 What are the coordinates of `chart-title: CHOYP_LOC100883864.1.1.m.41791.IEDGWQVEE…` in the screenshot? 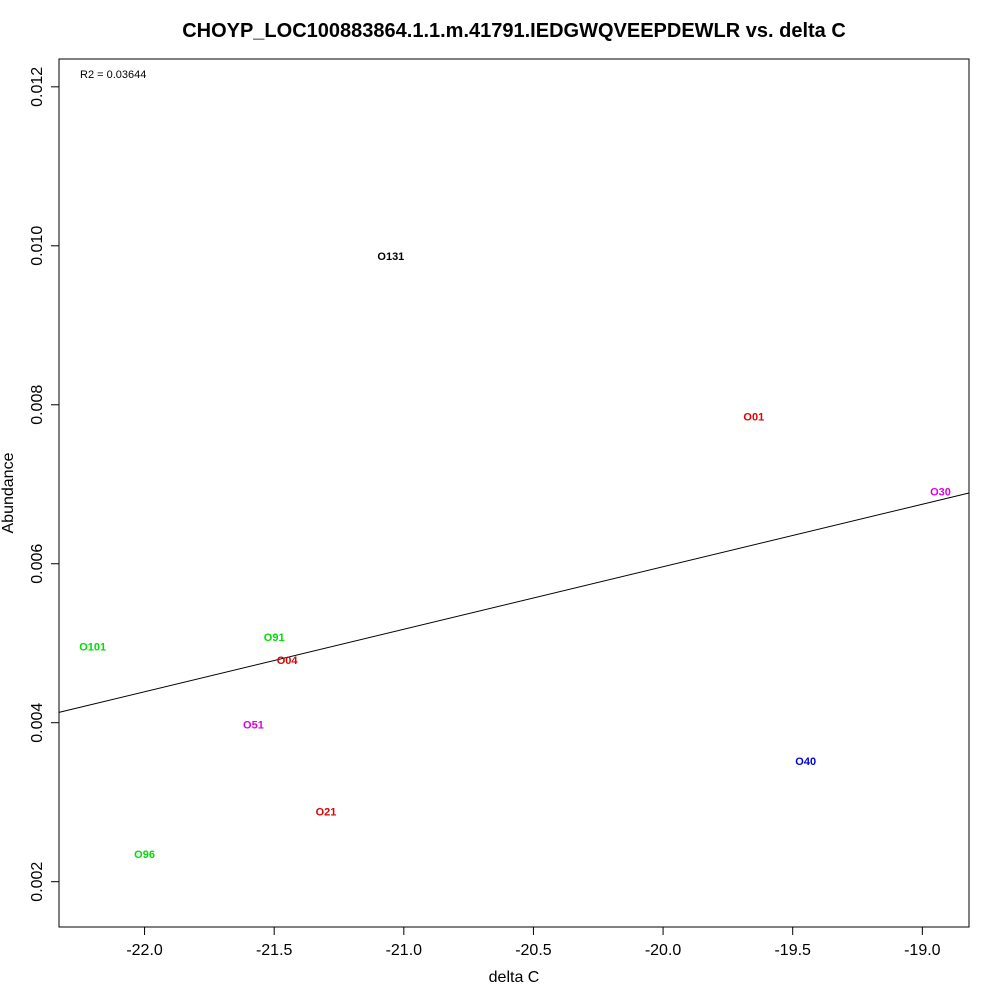 It's located at (514, 31).